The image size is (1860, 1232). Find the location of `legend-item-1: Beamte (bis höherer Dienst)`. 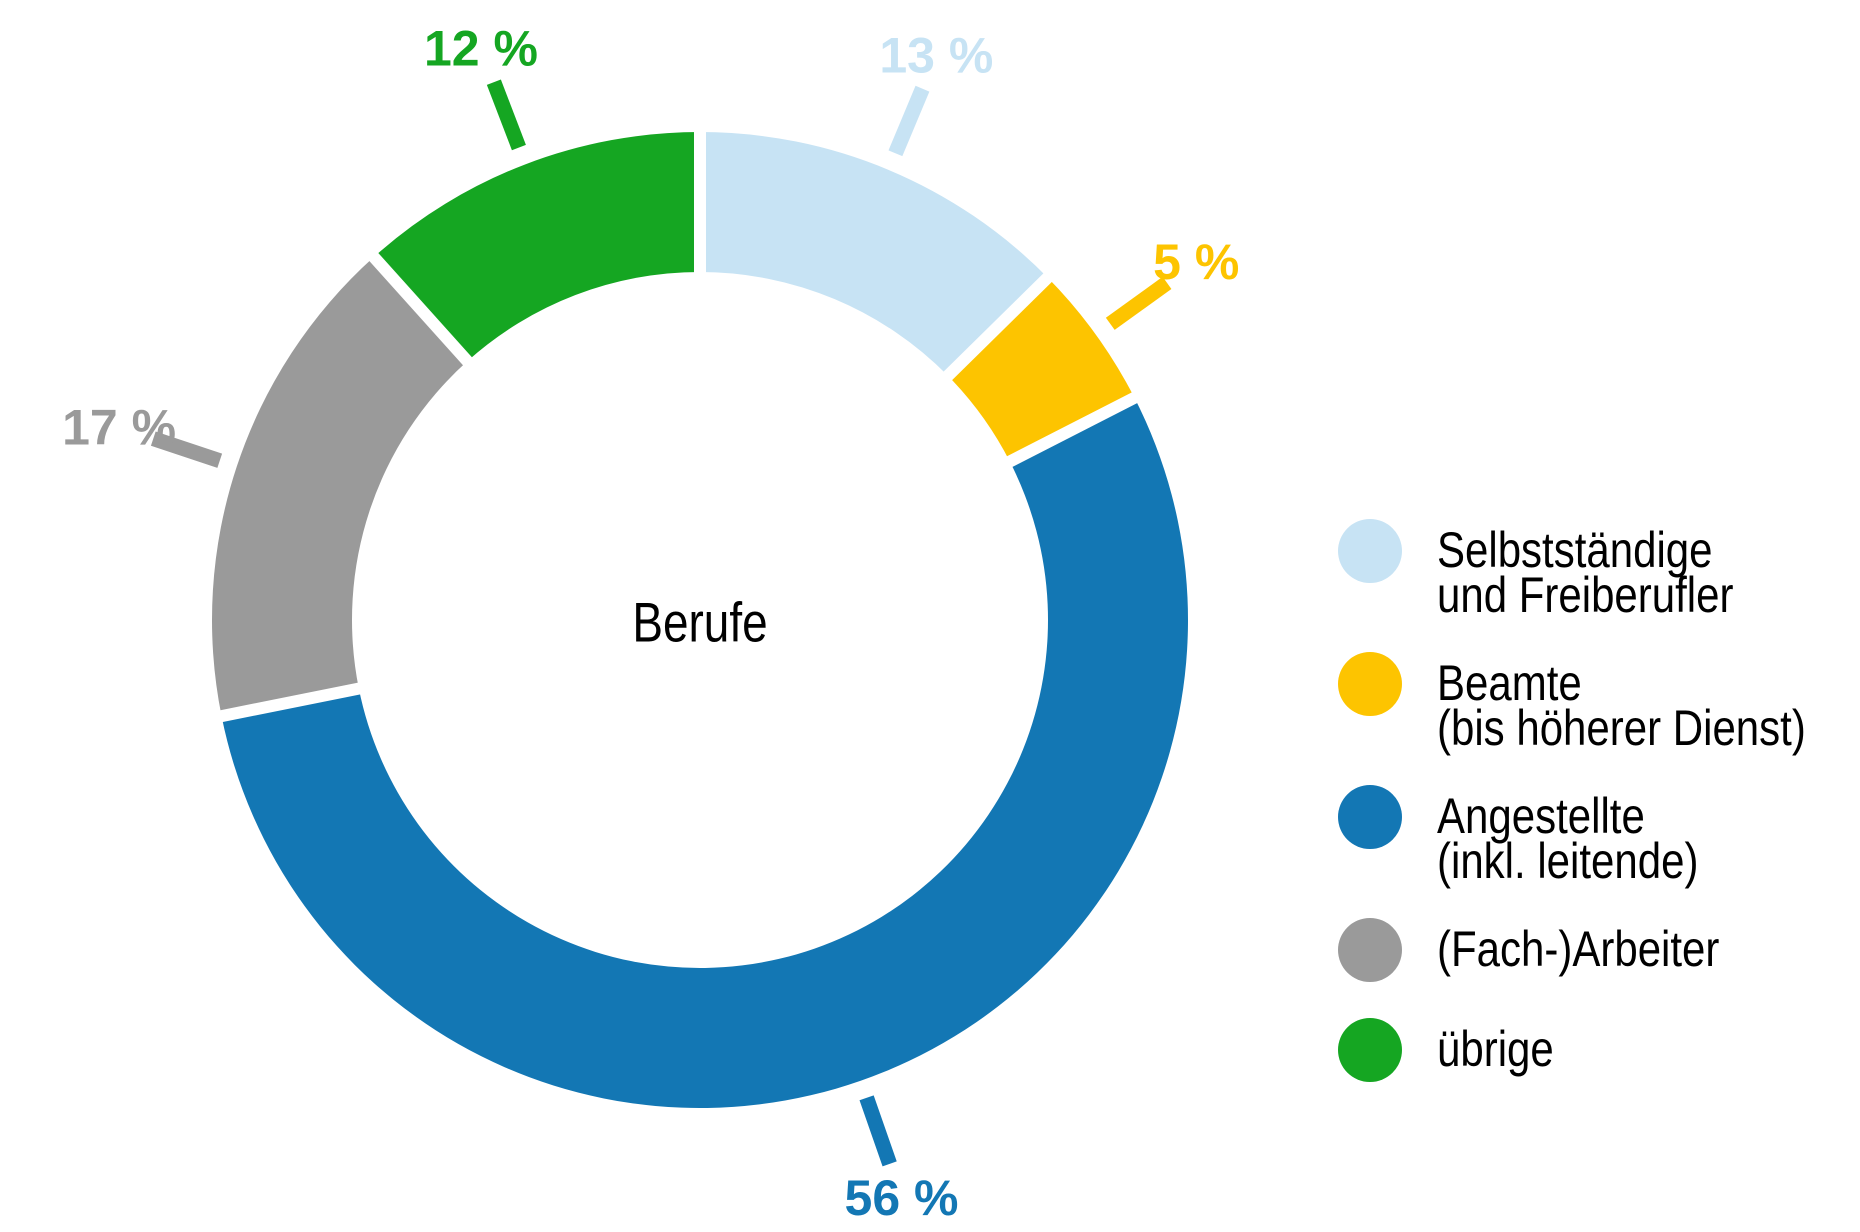

legend-item-1: Beamte (bis höherer Dienst) is located at coordinates (1599, 704).